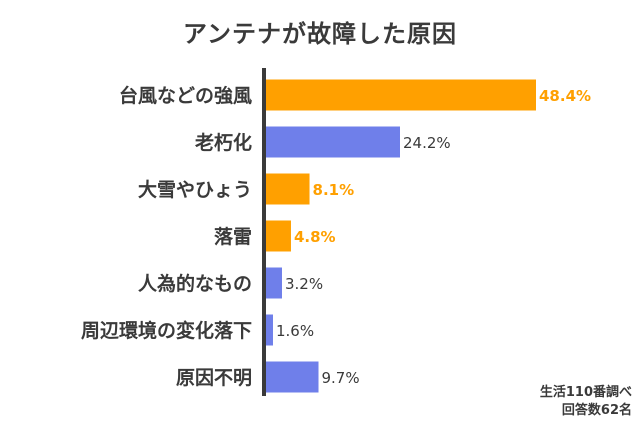 The image size is (640, 427). I want to click on category-label-4: 人為的なもの, so click(195, 283).